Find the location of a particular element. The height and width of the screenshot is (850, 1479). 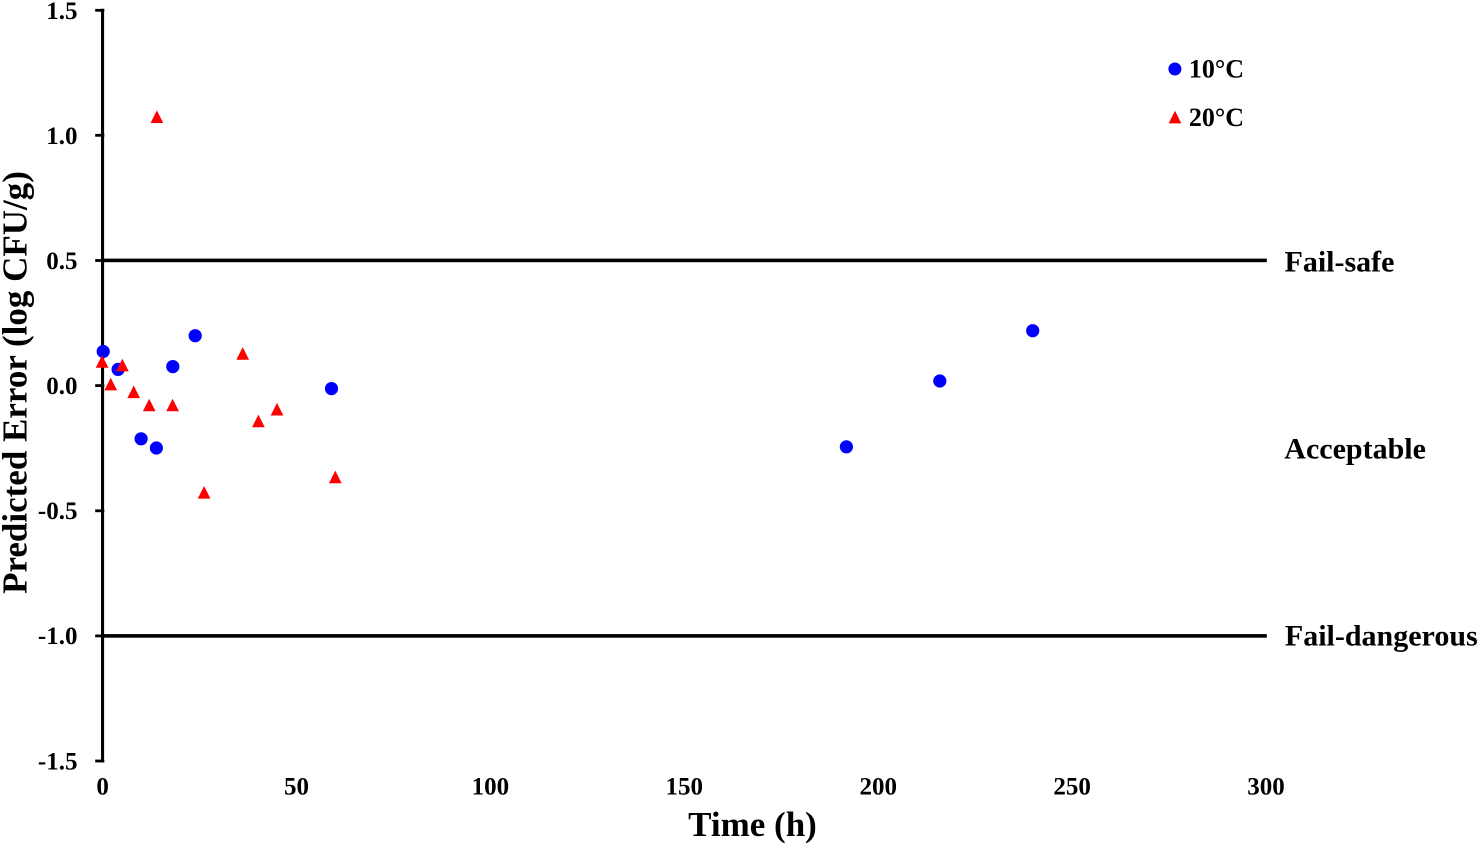

svg-text: 1.5 is located at coordinates (61, 12).